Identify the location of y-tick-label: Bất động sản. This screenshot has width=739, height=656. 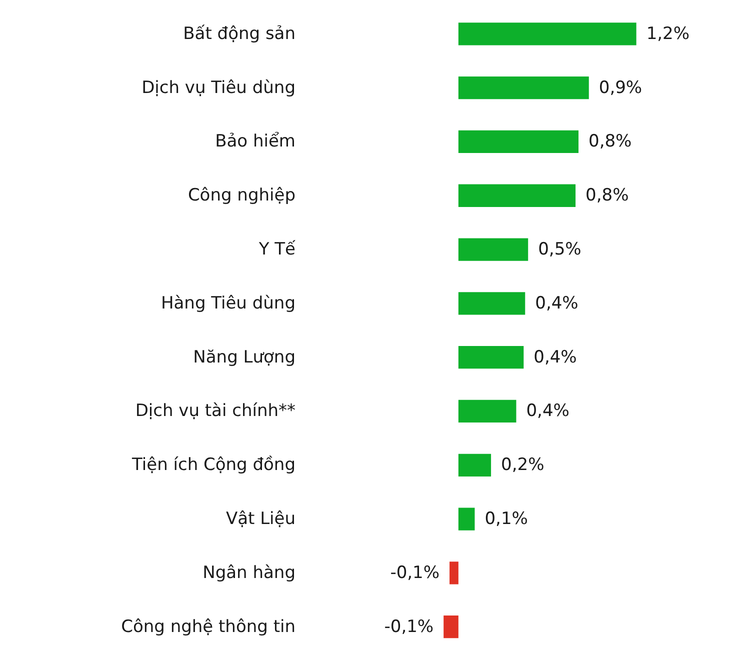
(239, 34).